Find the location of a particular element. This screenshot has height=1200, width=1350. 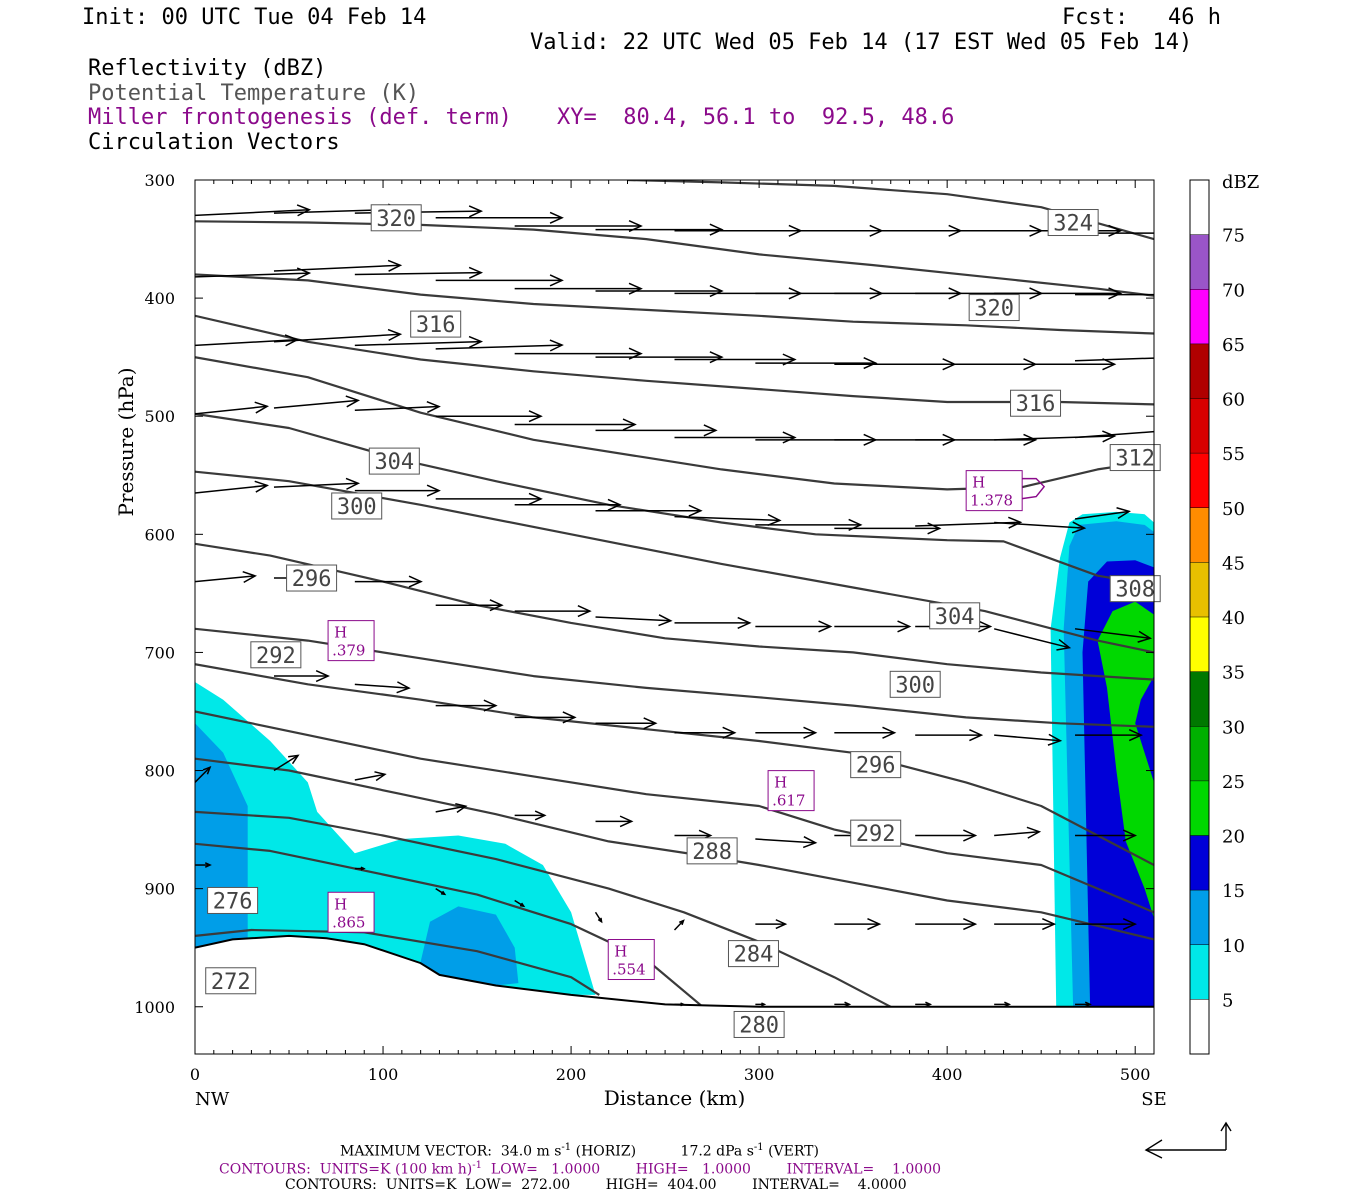

field-miller-frontogenesis: Miller frontogenesis (def. term) is located at coordinates (300, 117).